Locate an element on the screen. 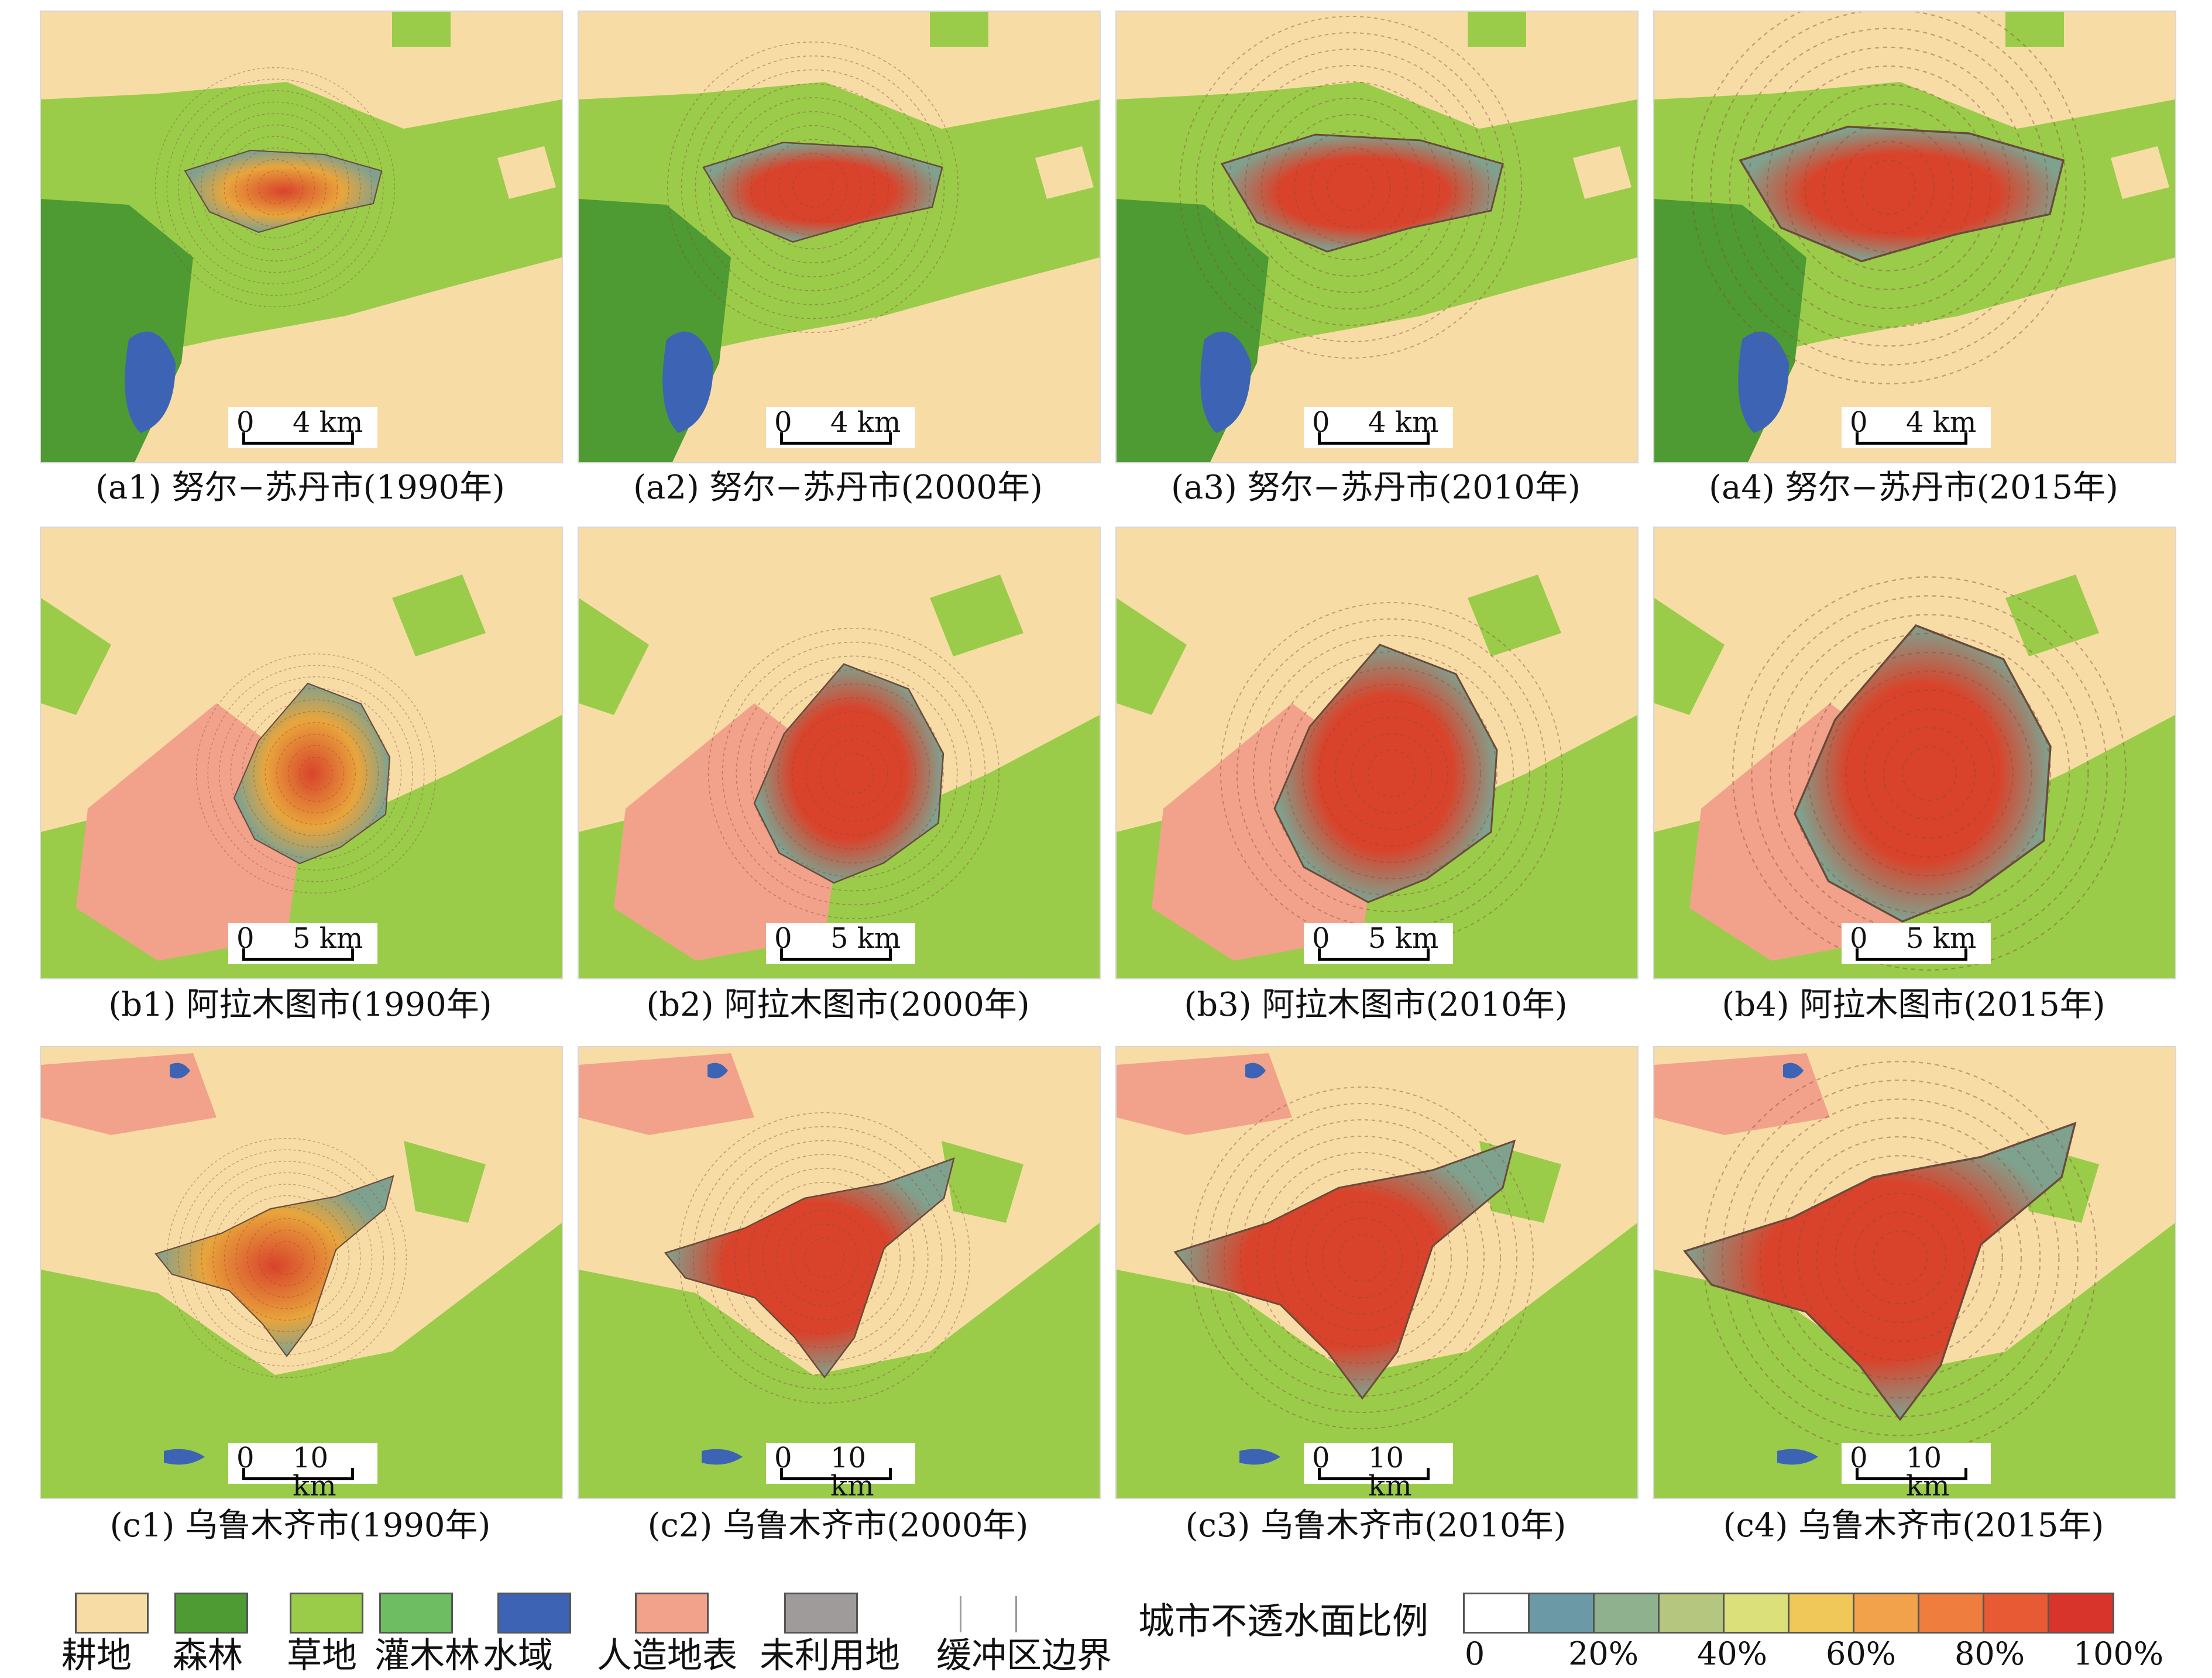  scale-distance-label: 5 km is located at coordinates (328, 939).